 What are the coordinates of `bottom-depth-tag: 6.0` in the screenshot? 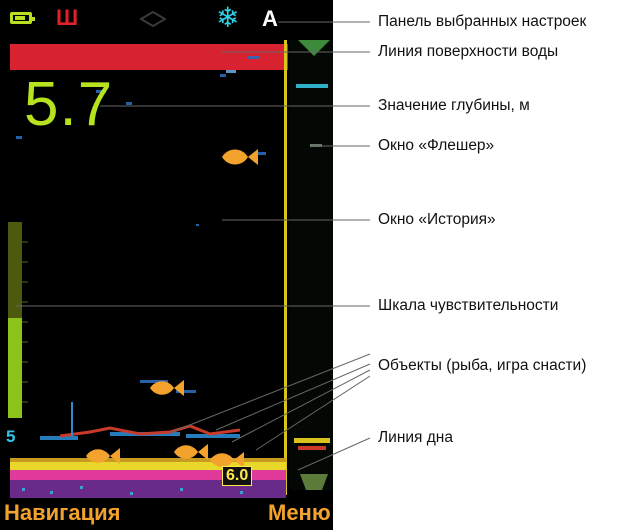 It's located at (237, 476).